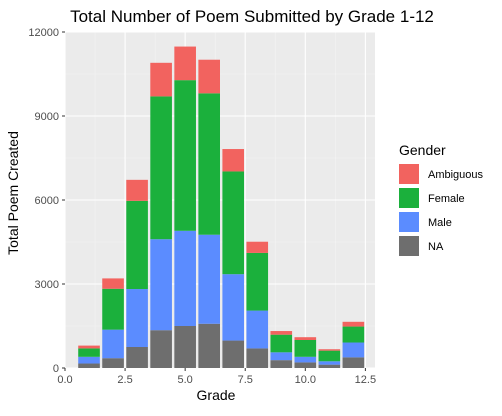  Describe the element at coordinates (446, 199) in the screenshot. I see `legend-label-female: Female` at that location.